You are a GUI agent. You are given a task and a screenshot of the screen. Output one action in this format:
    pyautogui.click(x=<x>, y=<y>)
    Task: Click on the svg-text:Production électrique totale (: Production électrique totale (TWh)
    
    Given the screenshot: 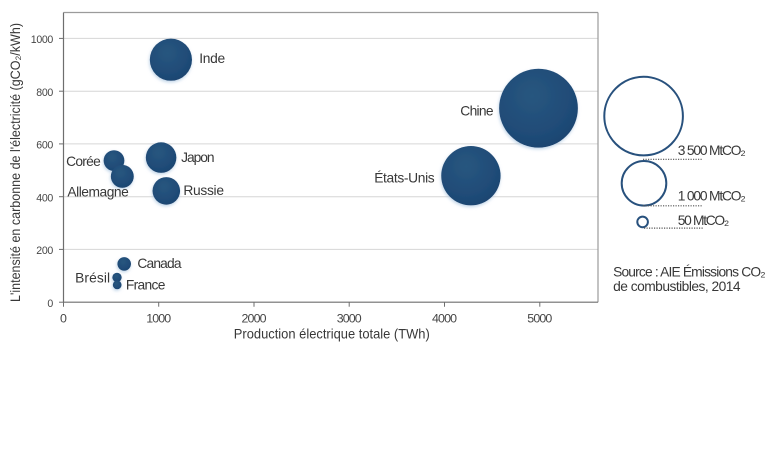 What is the action you would take?
    pyautogui.click(x=332, y=334)
    